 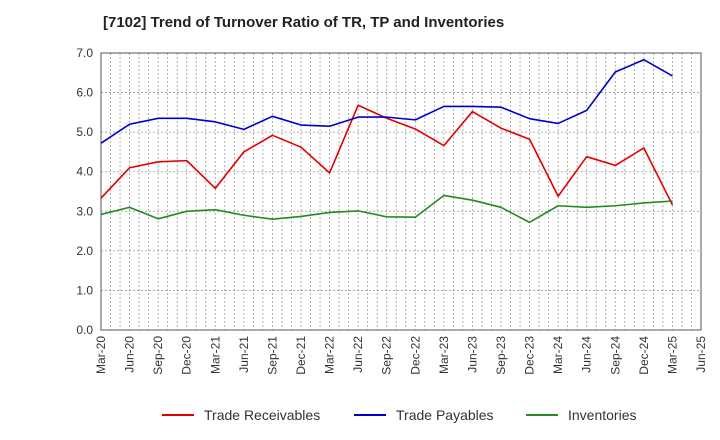 I want to click on legend-label-trade-payables: Trade Payables, so click(x=445, y=415).